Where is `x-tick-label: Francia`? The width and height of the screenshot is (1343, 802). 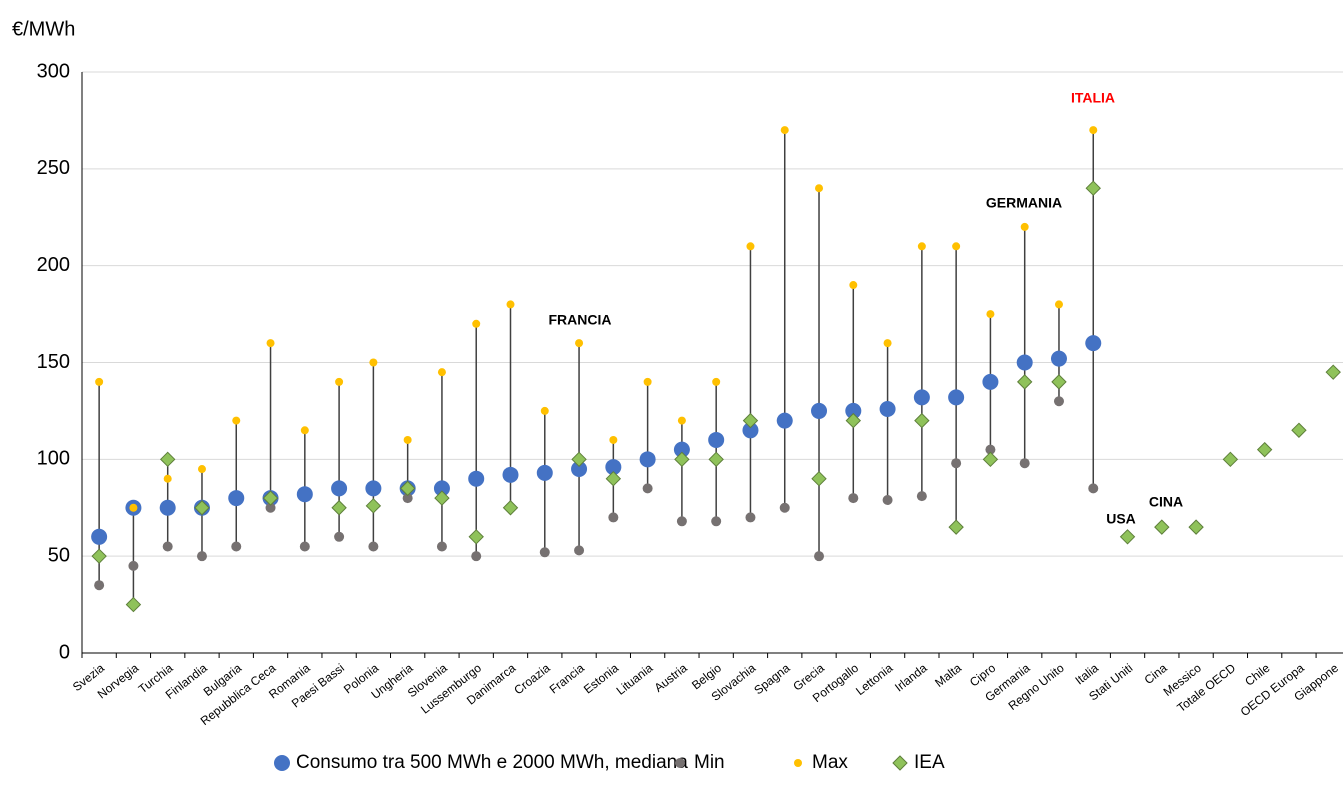
x-tick-label: Francia is located at coordinates (567, 679).